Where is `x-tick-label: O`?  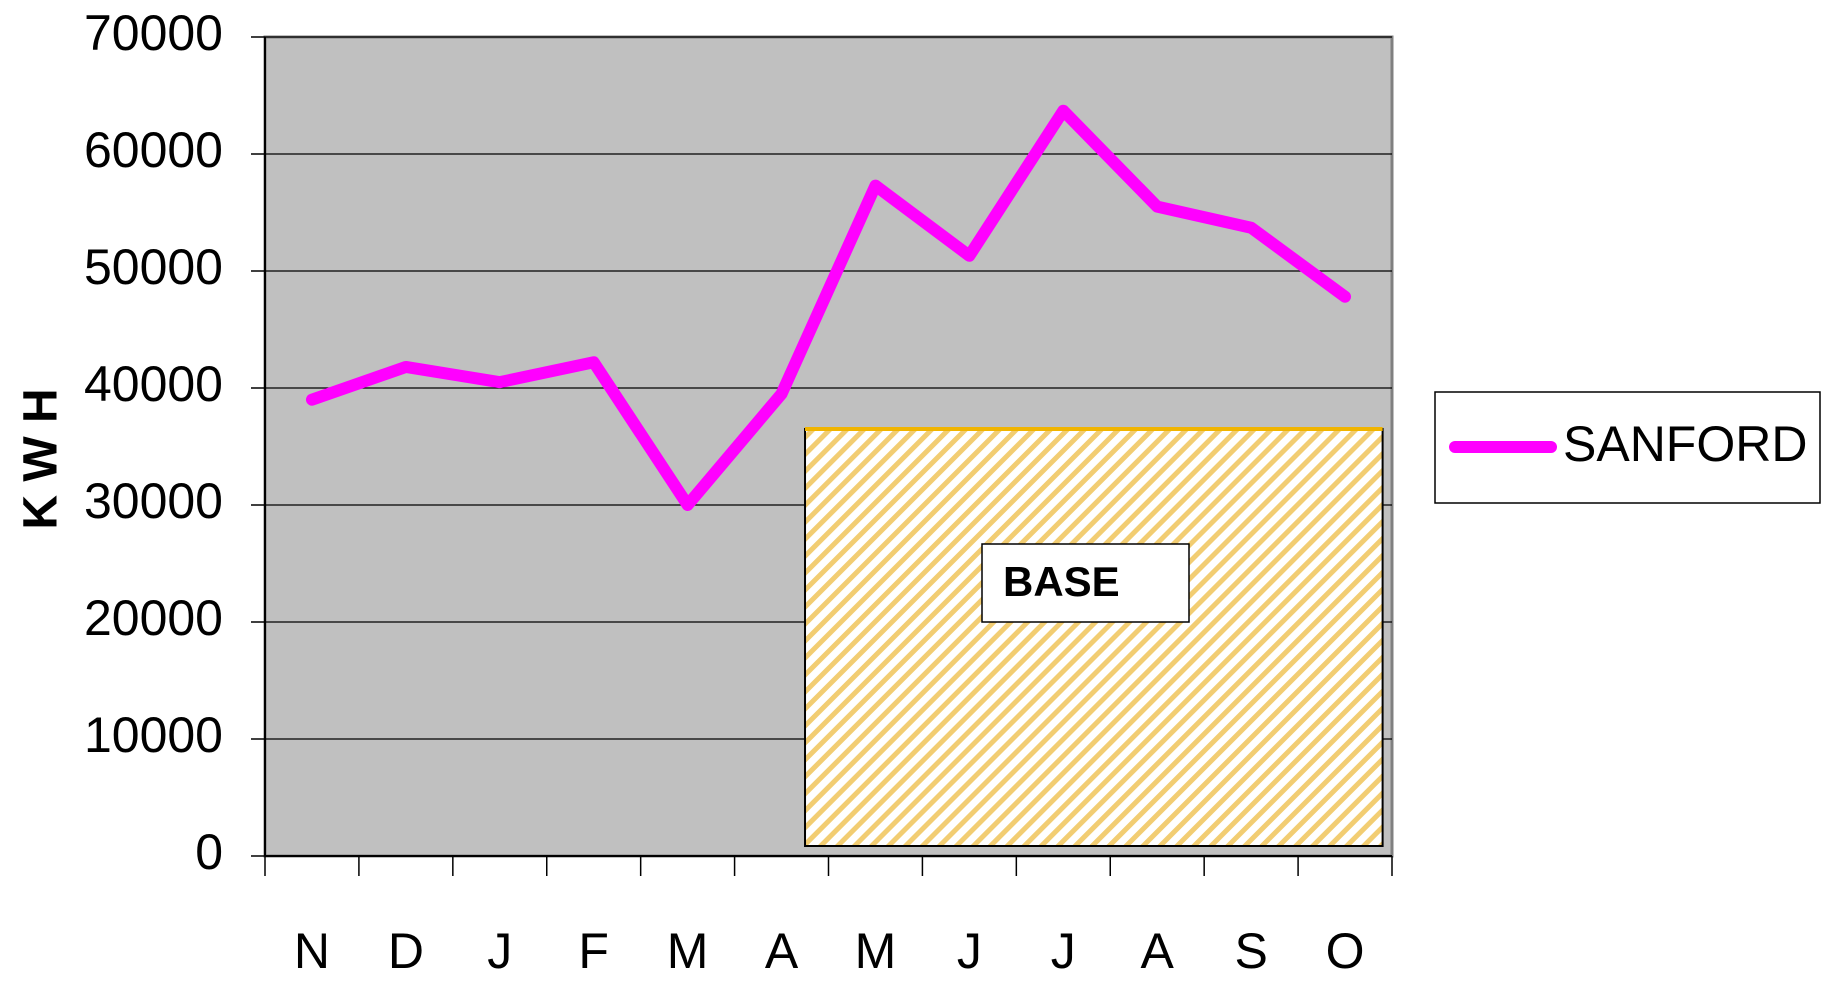
x-tick-label: O is located at coordinates (1345, 951).